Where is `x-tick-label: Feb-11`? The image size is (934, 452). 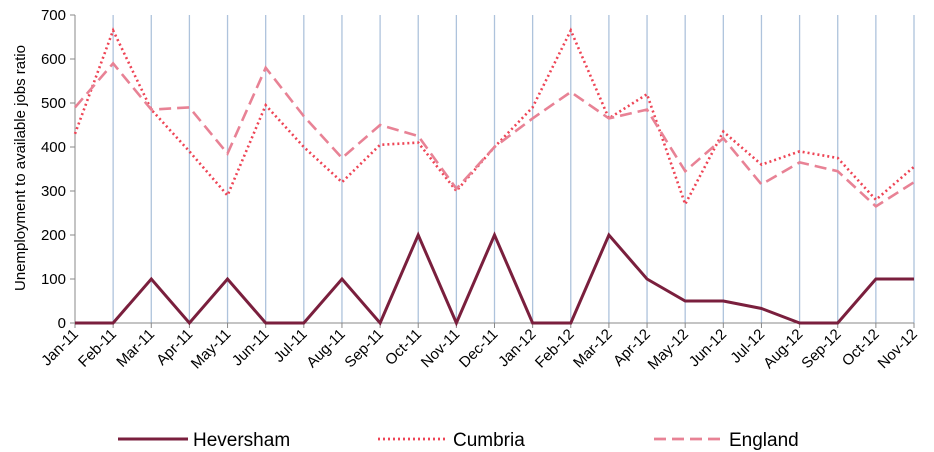 x-tick-label: Feb-11 is located at coordinates (97, 348).